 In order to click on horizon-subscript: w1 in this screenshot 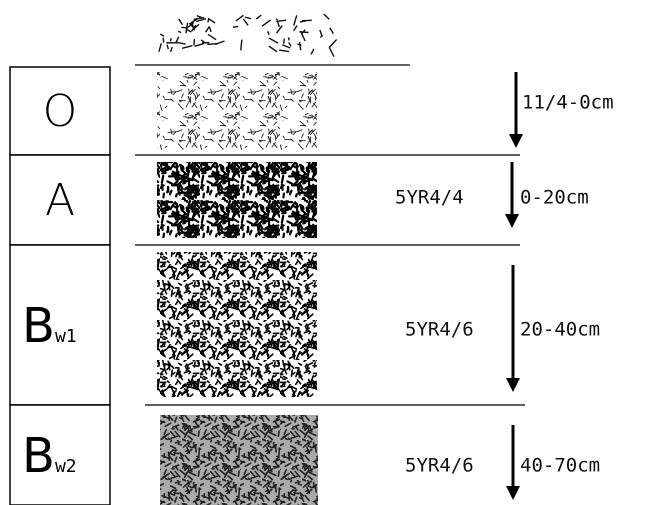, I will do `click(66, 336)`.